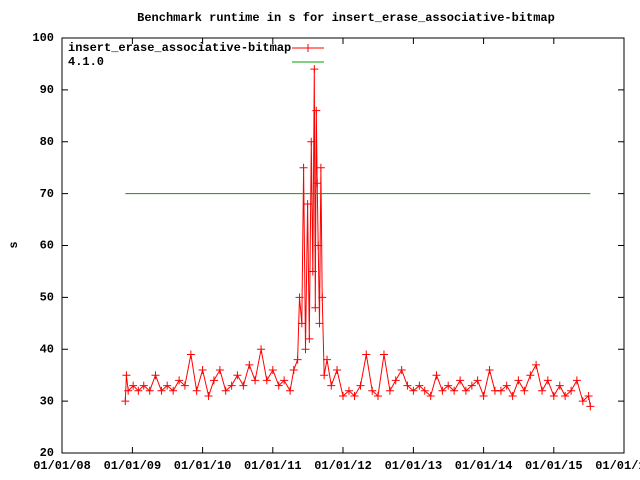 This screenshot has width=640, height=480. Describe the element at coordinates (47, 401) in the screenshot. I see `y-tick-label: 30` at that location.